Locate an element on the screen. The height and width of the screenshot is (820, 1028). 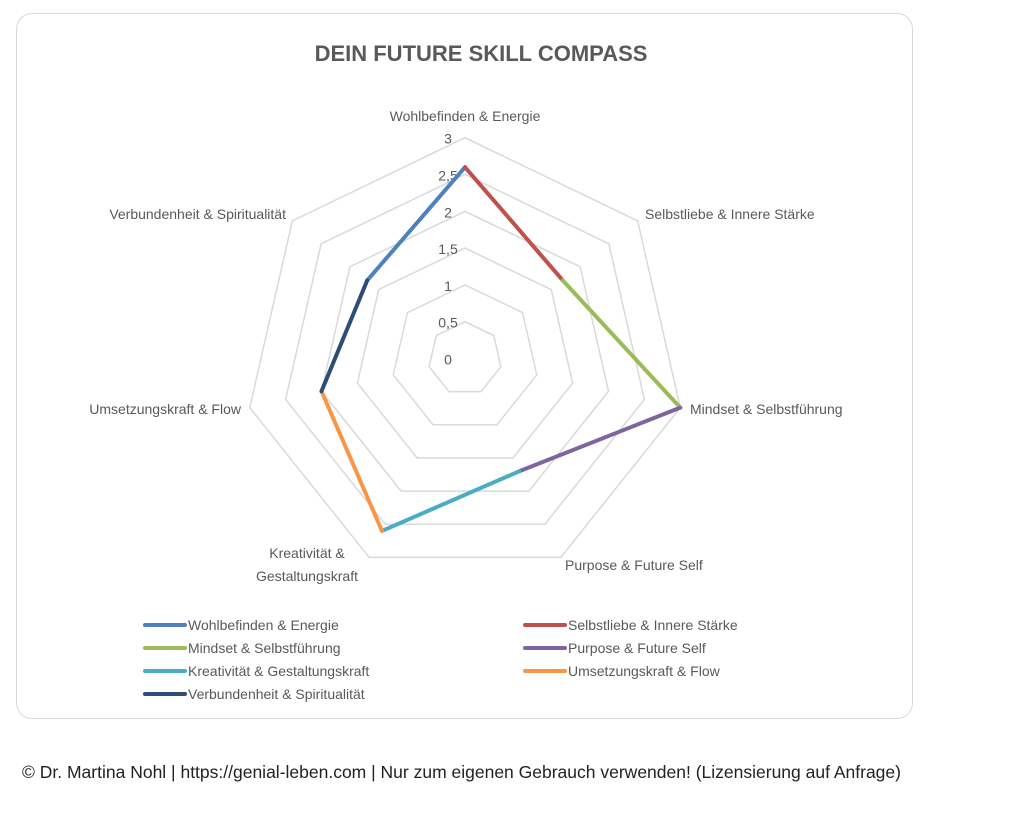
chart-title: DEIN FUTURE SKILL COMPASS is located at coordinates (481, 53).